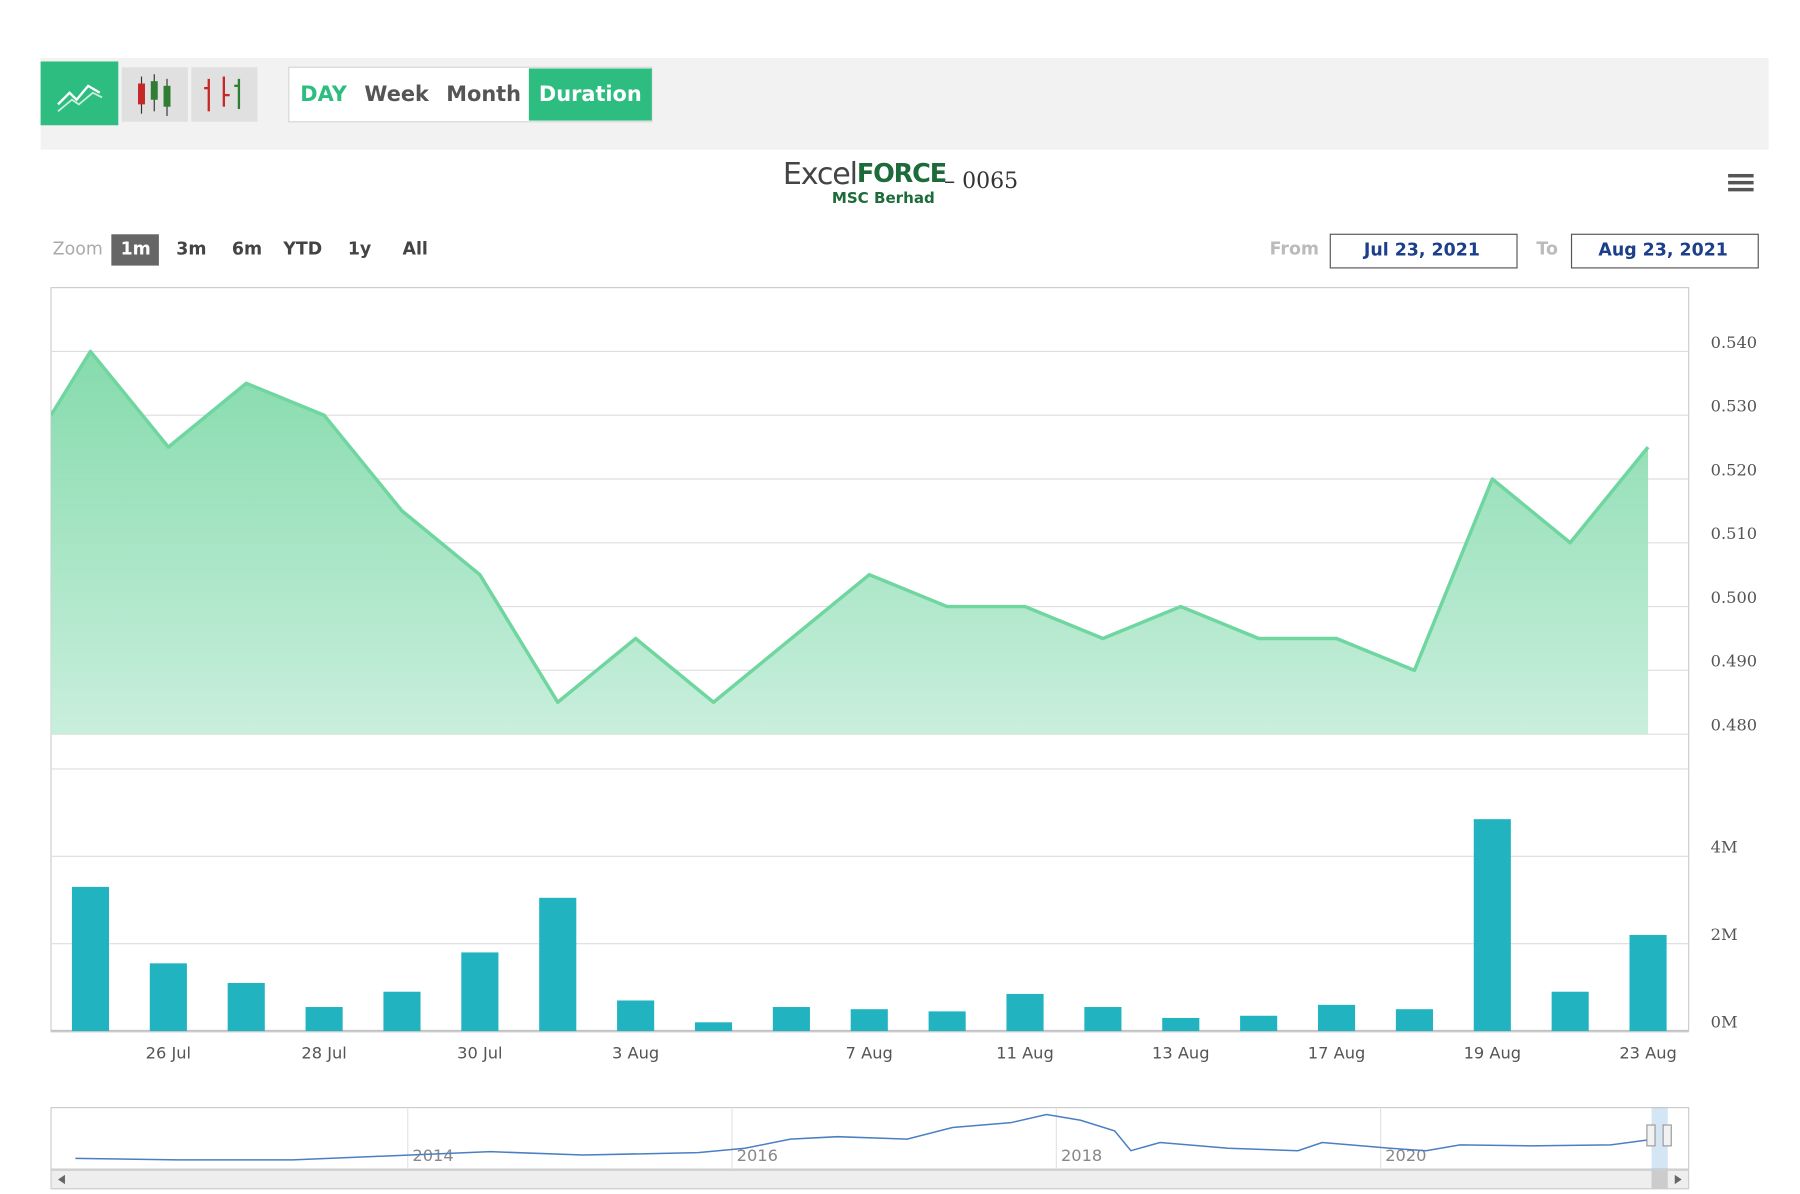 The width and height of the screenshot is (1800, 1194). I want to click on to-label: To, so click(1547, 249).